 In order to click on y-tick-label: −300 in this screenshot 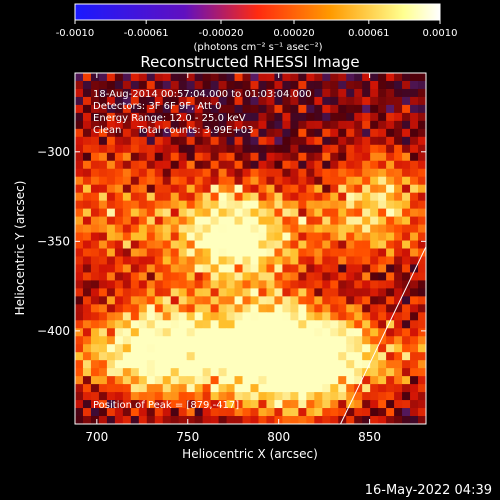, I will do `click(53, 152)`.